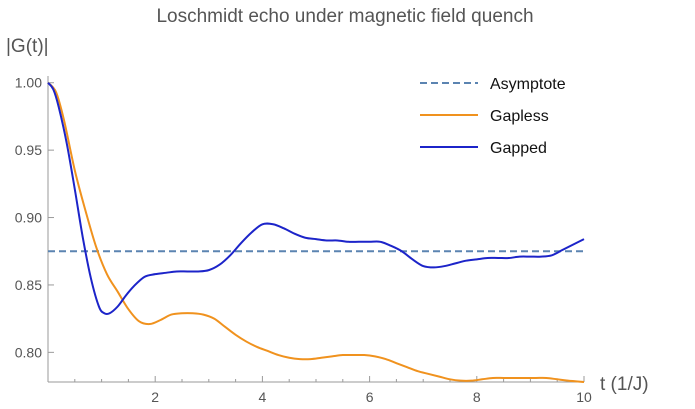 The image size is (695, 409). What do you see at coordinates (28, 150) in the screenshot?
I see `y-tick-label: 0.95` at bounding box center [28, 150].